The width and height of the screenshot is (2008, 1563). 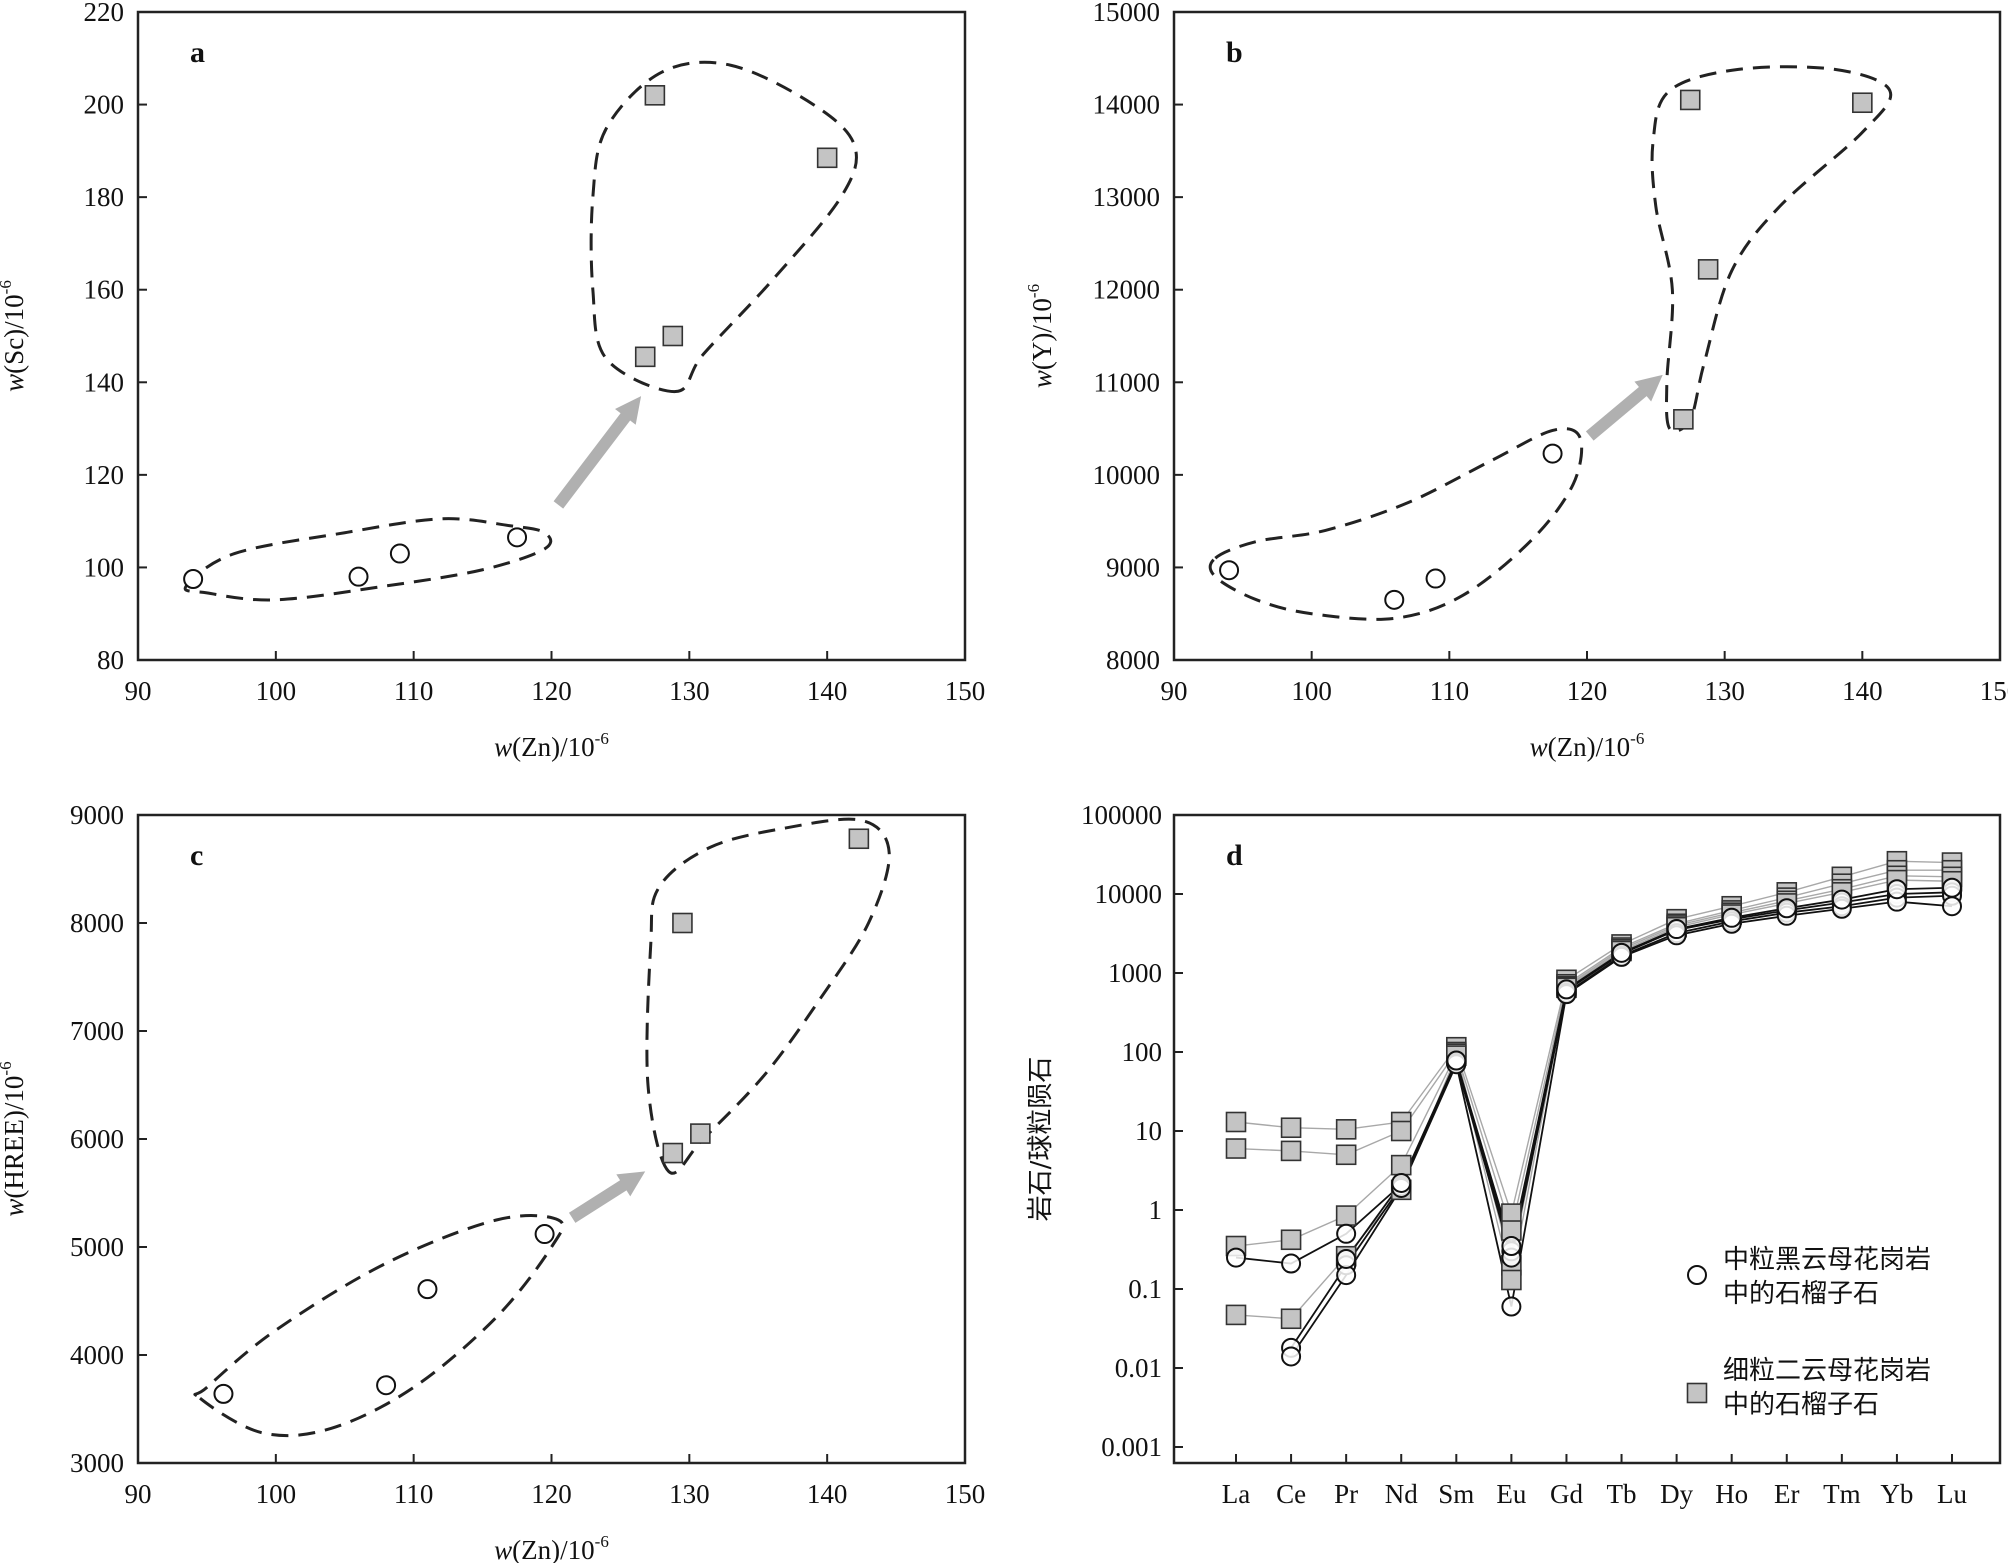 What do you see at coordinates (1676, 1494) in the screenshot?
I see `x-tick-label: Dy` at bounding box center [1676, 1494].